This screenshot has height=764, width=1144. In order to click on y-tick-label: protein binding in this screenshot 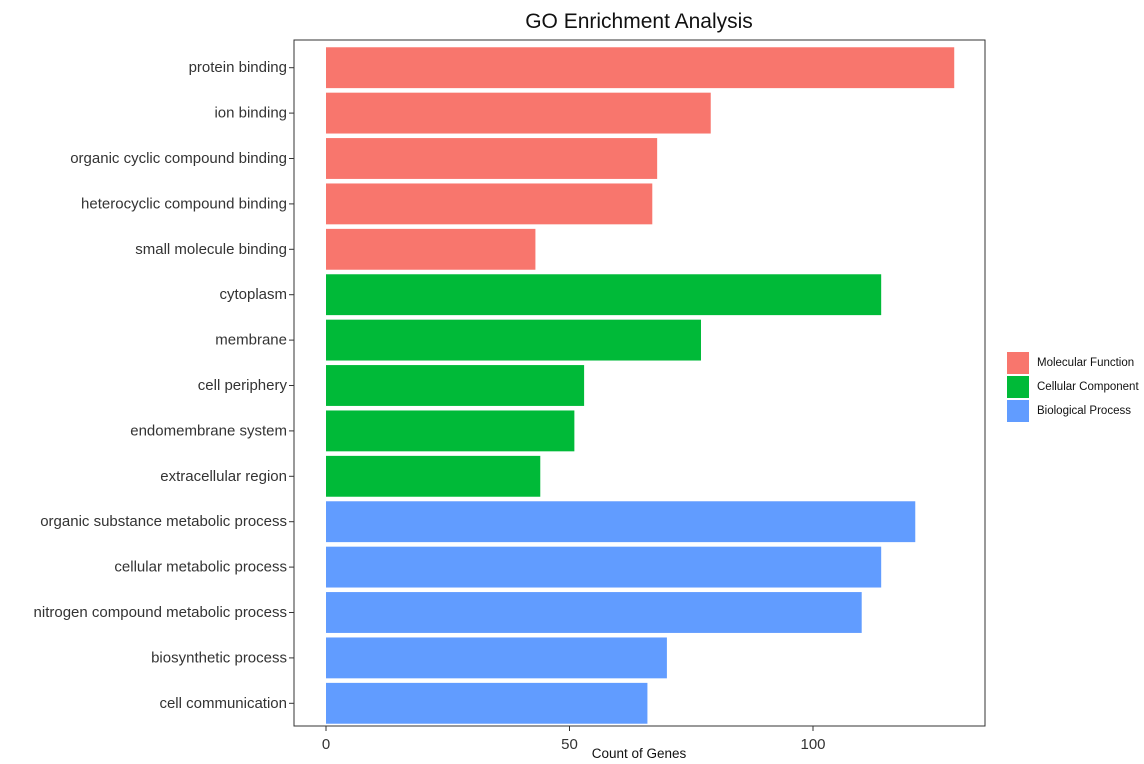, I will do `click(238, 67)`.